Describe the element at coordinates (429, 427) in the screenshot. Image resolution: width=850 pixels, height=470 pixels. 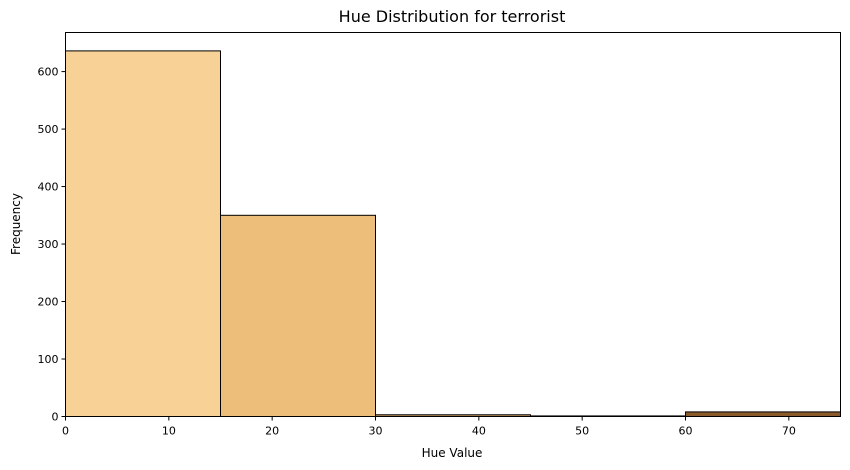
I see `x-axis-ticks: 0 10 20 30 40 50 60 70` at that location.